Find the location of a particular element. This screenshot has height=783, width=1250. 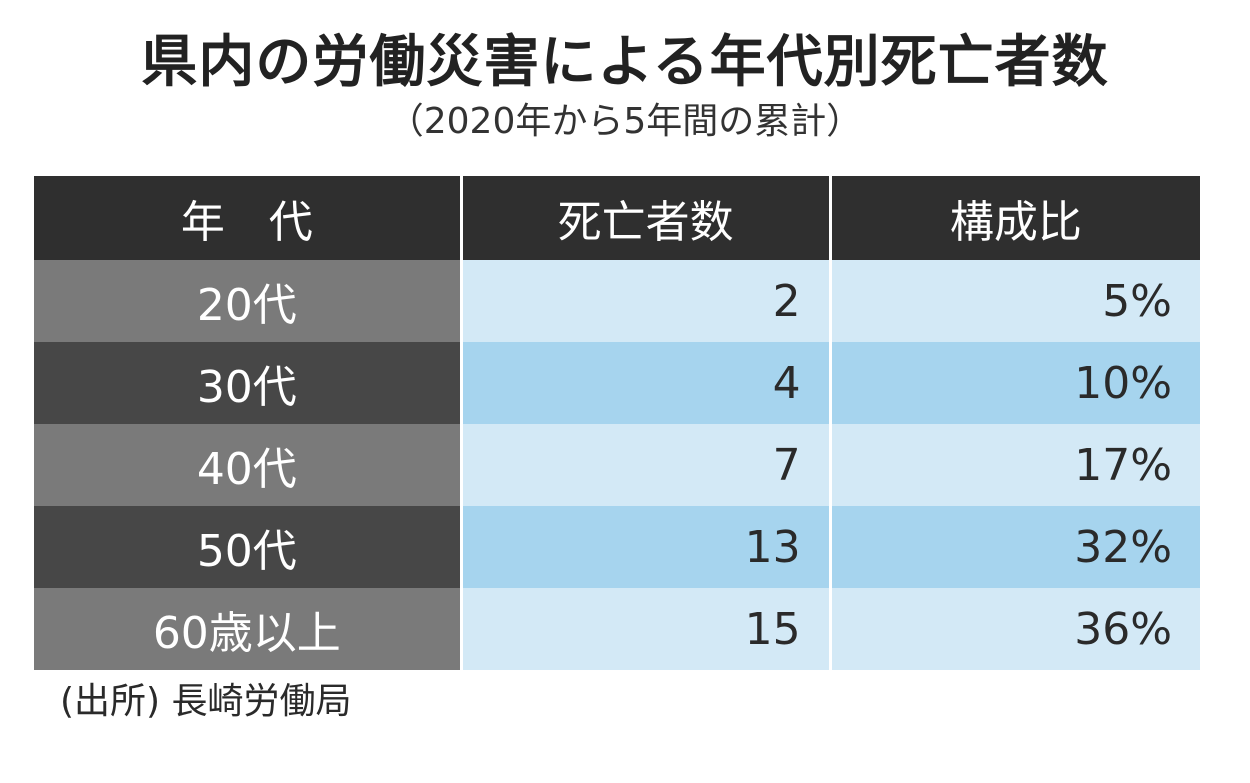

ratio-cell: 36% is located at coordinates (1015, 629).